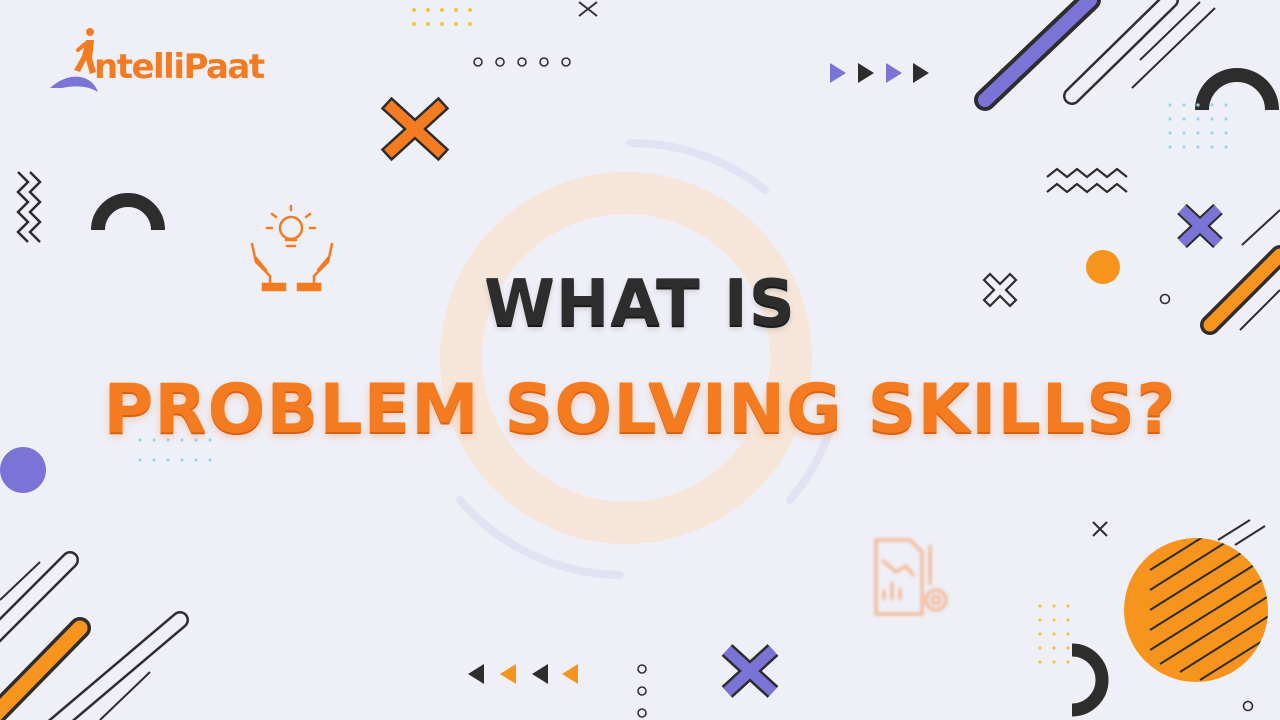 The image size is (1280, 720). What do you see at coordinates (750, 671) in the screenshot?
I see `purple-cross-shape-bottom` at bounding box center [750, 671].